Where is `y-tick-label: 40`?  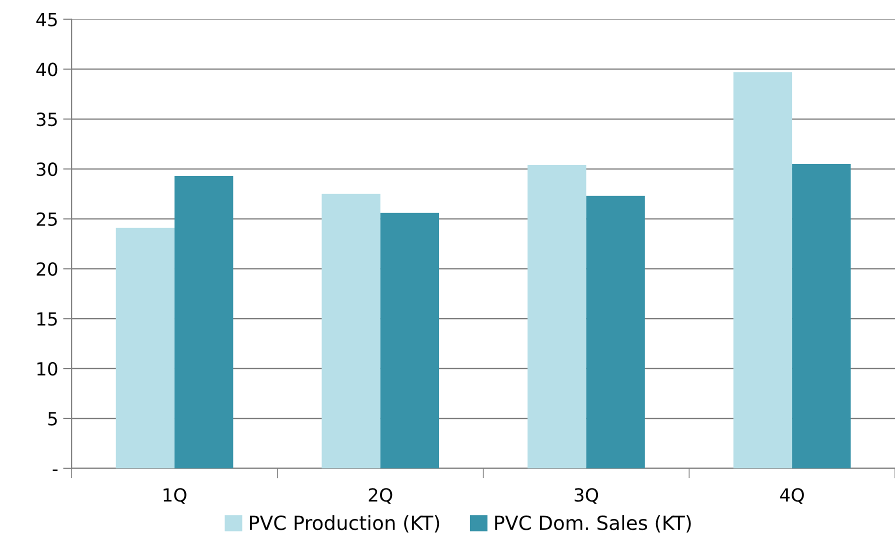 y-tick-label: 40 is located at coordinates (47, 69).